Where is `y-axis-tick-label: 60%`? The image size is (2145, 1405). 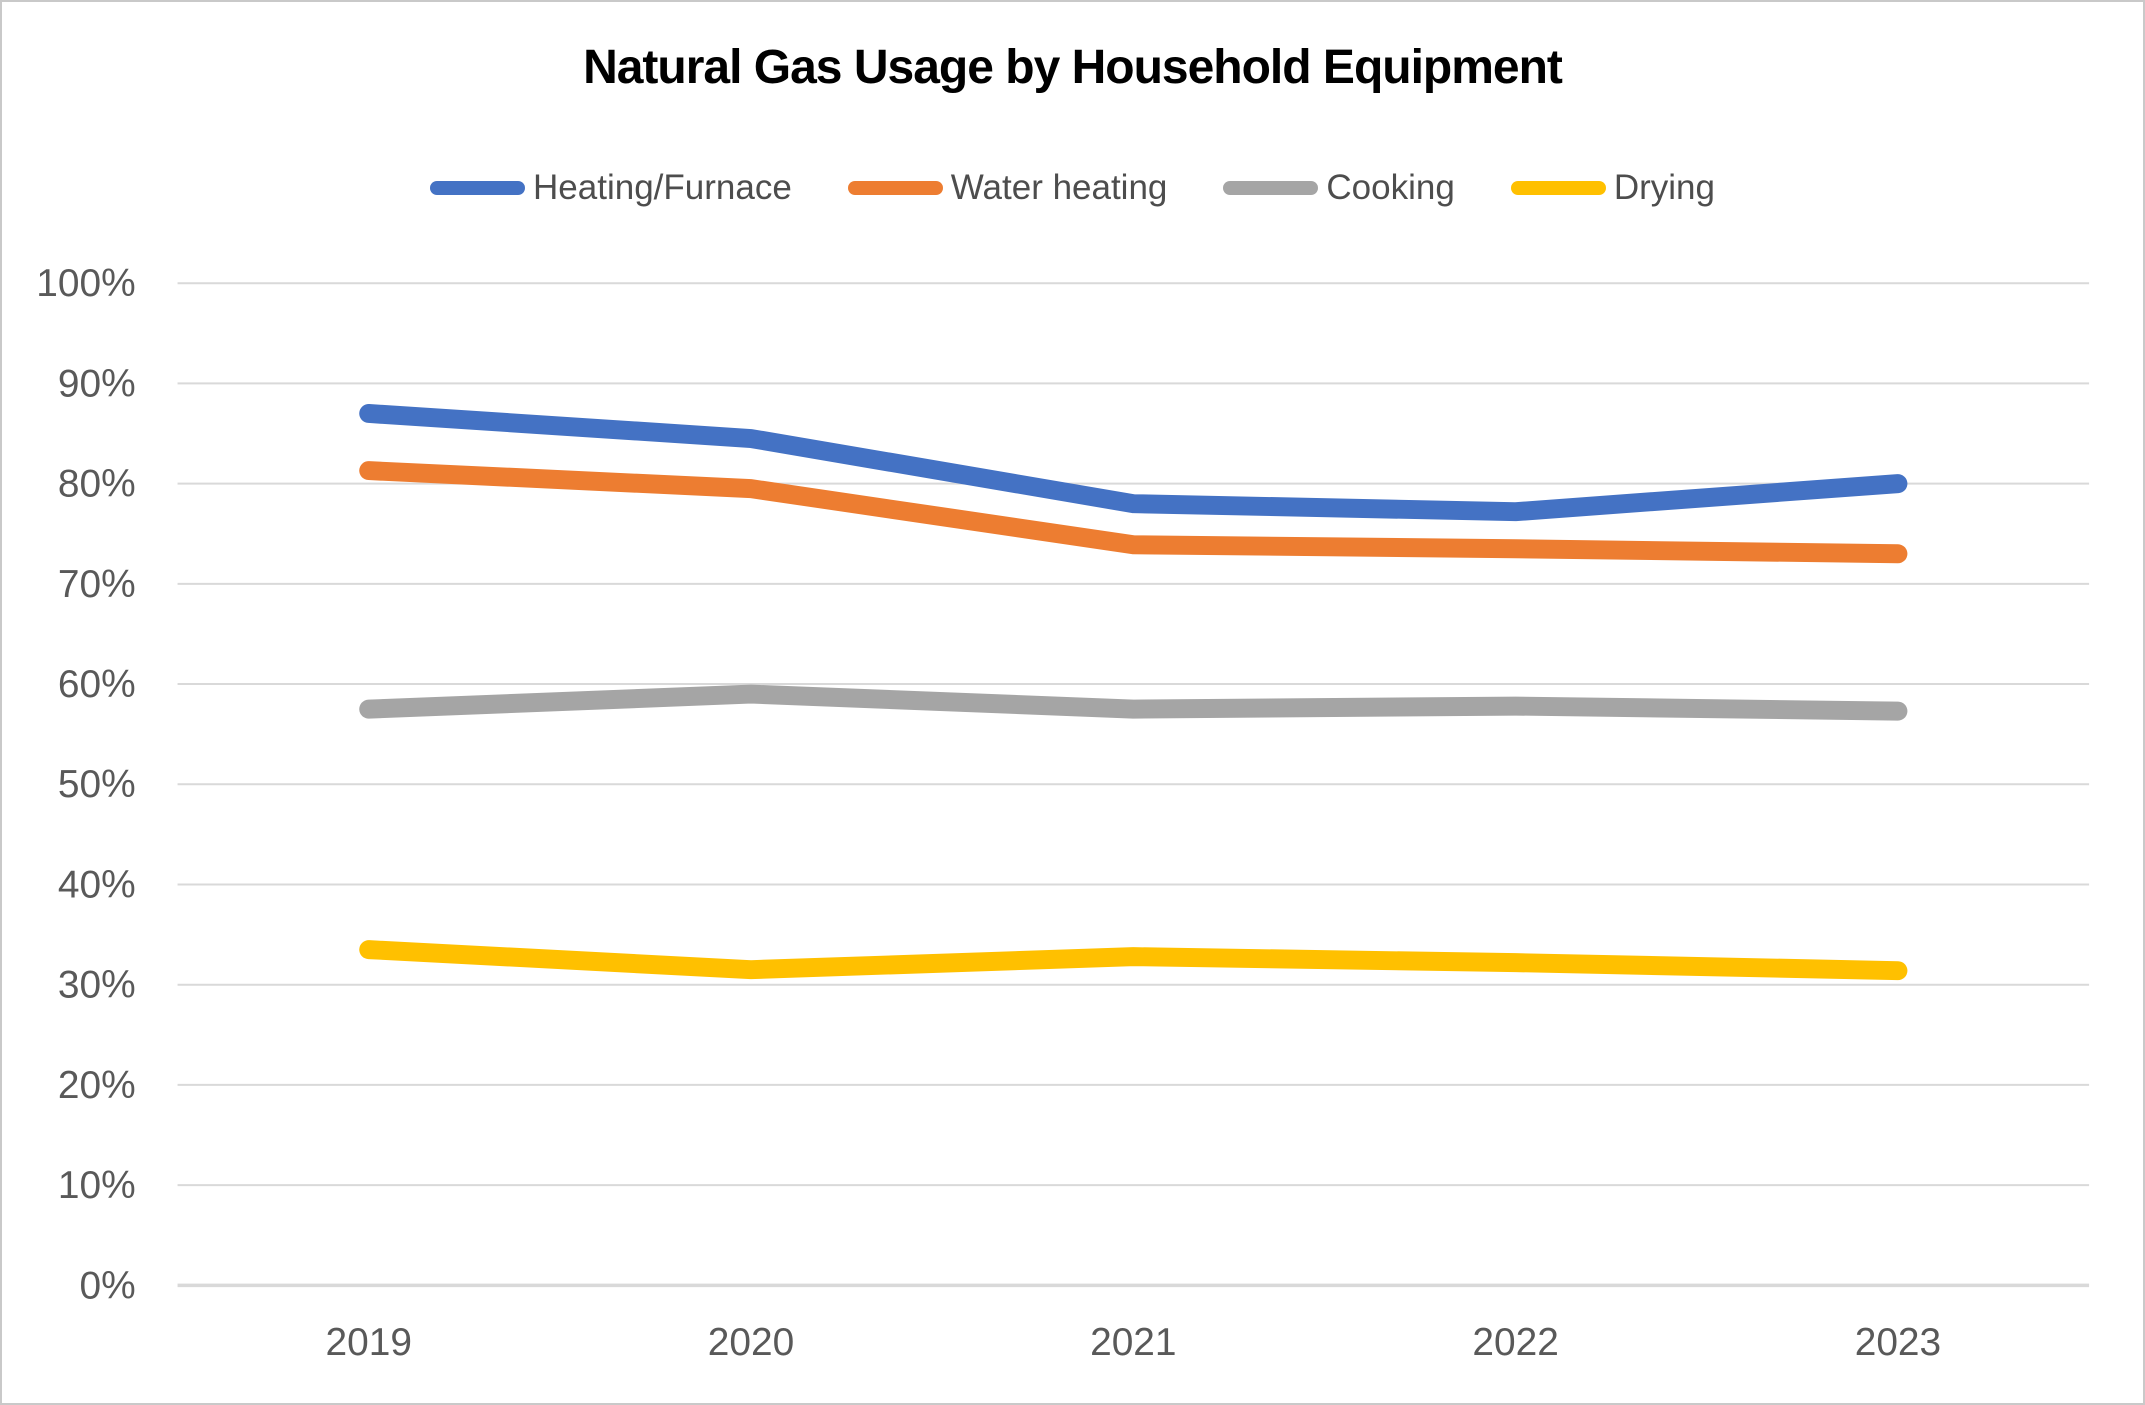 y-axis-tick-label: 60% is located at coordinates (97, 684).